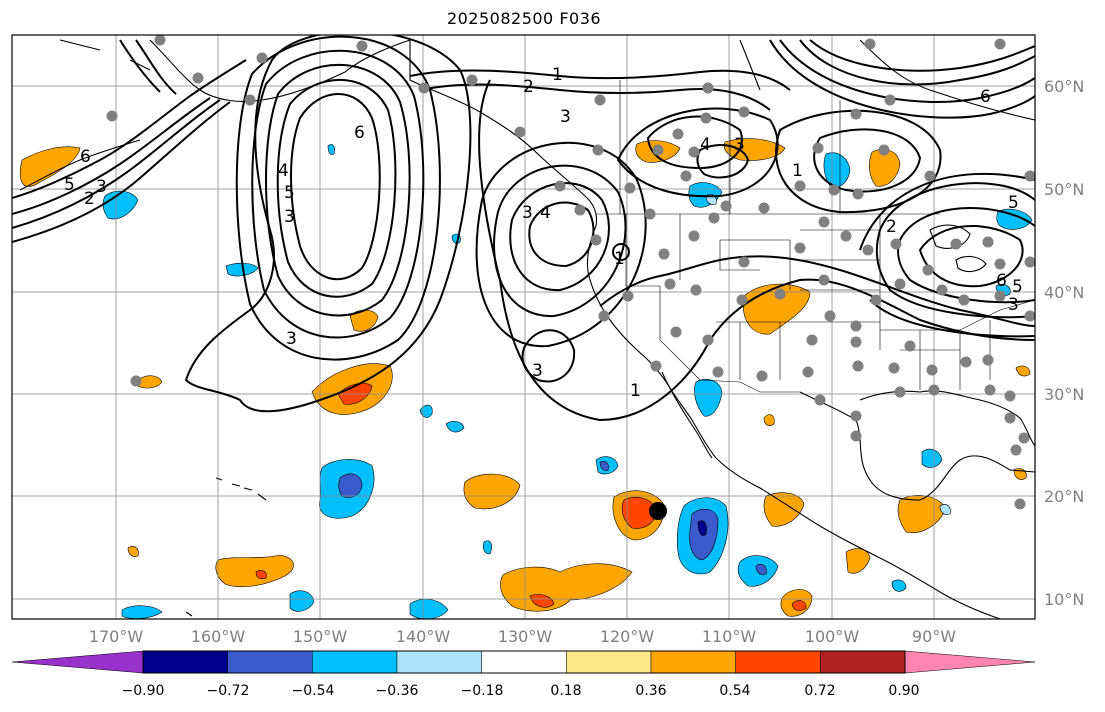 The height and width of the screenshot is (712, 1105). What do you see at coordinates (1064, 292) in the screenshot?
I see `lat-label: 40°N` at bounding box center [1064, 292].